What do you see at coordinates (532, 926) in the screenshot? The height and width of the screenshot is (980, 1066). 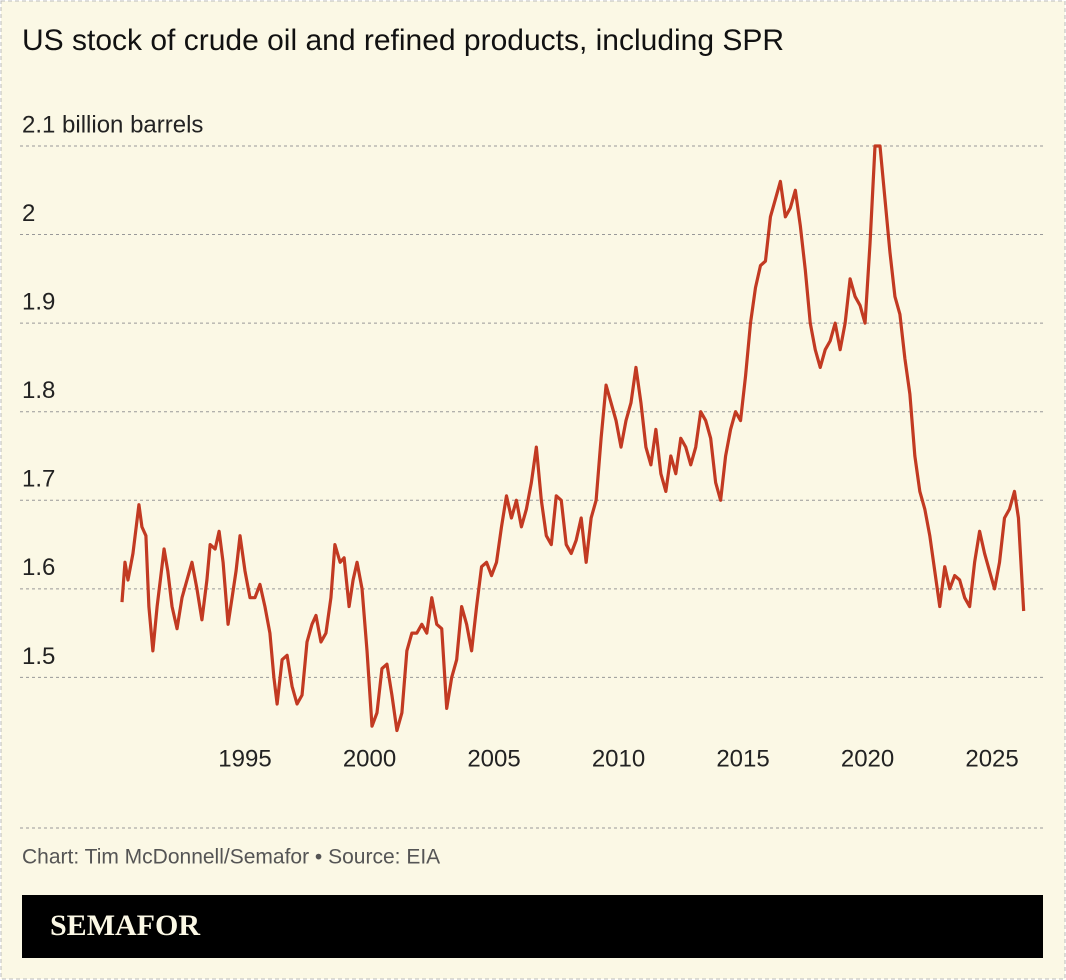 I see `brand-bar` at bounding box center [532, 926].